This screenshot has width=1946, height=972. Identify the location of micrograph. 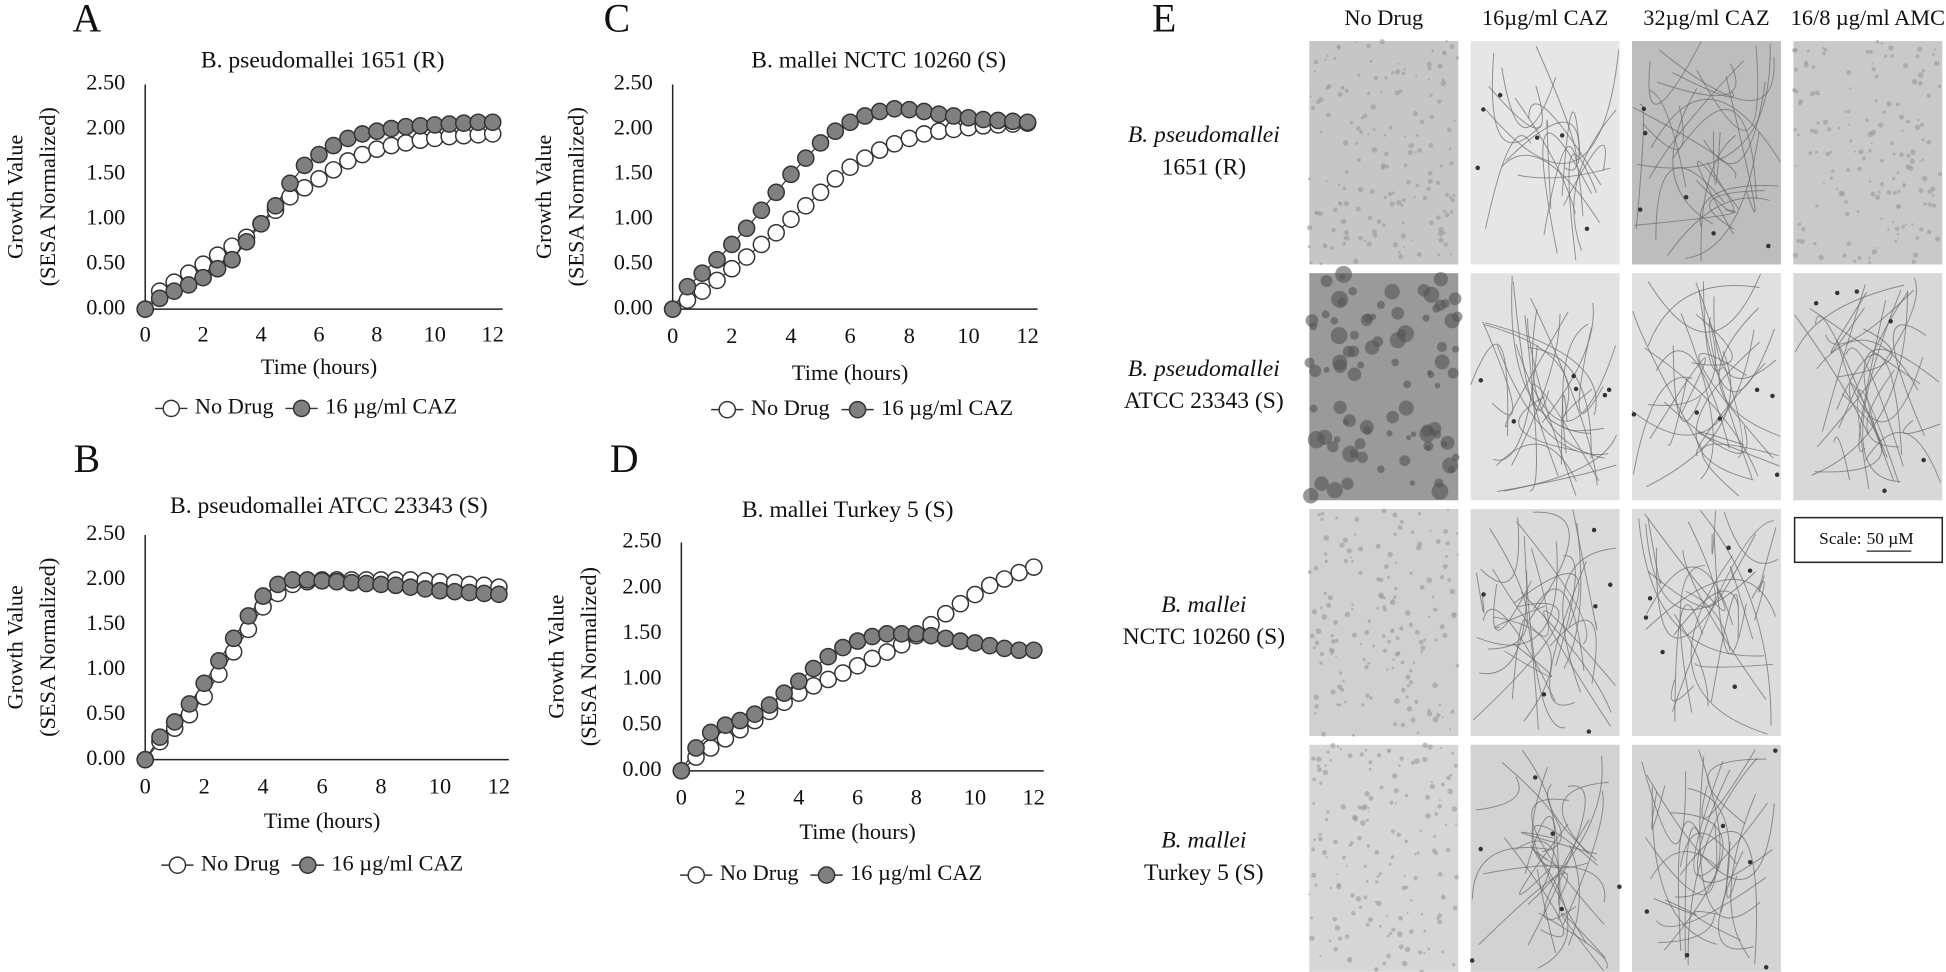
(1545, 622).